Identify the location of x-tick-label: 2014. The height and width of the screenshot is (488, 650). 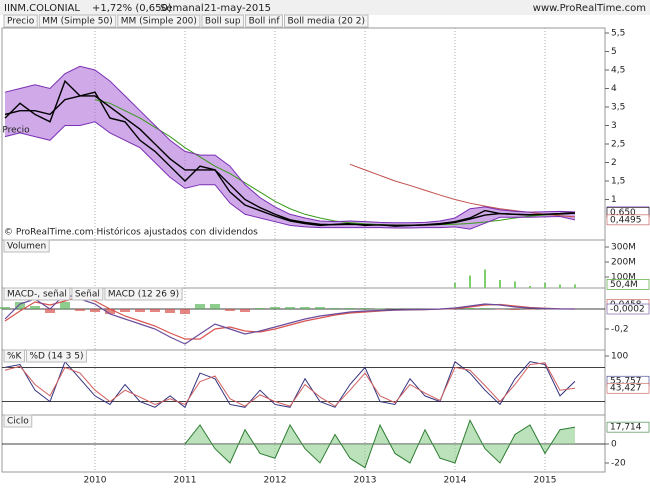
(455, 481).